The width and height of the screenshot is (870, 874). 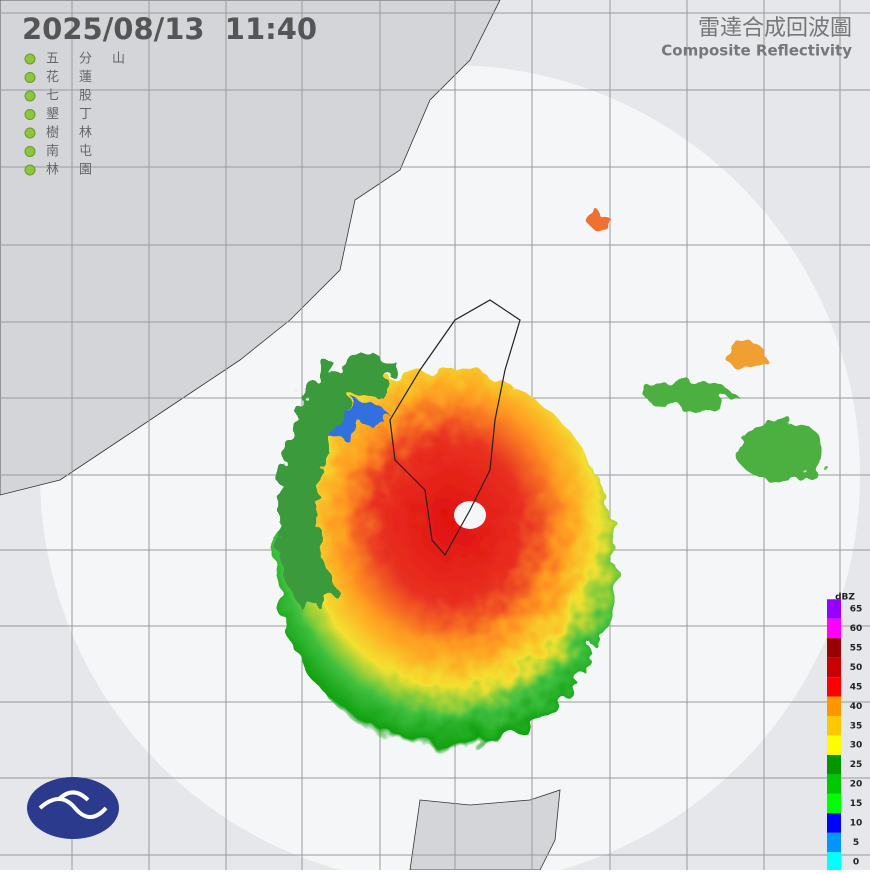 What do you see at coordinates (79, 77) in the screenshot?
I see `station-name: 花蓮` at bounding box center [79, 77].